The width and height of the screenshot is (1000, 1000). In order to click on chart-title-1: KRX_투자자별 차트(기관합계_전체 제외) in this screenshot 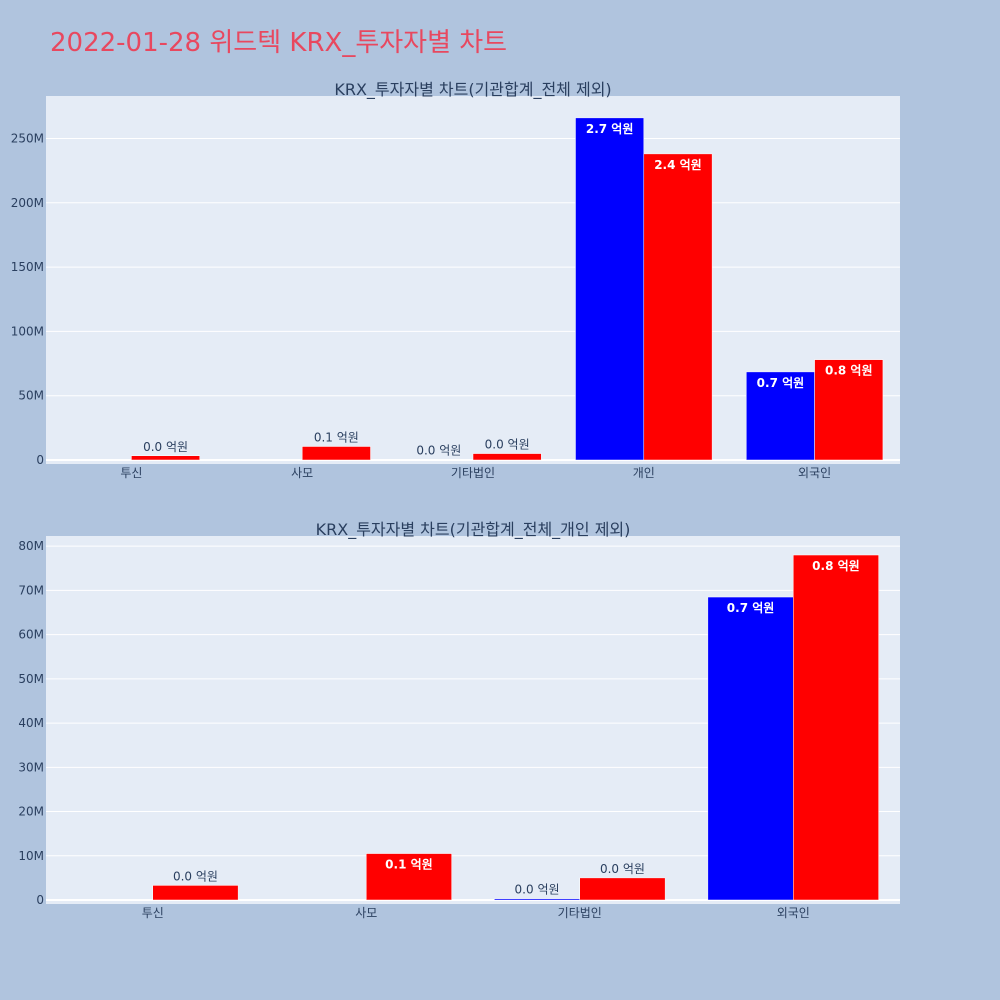, I will do `click(472, 90)`.